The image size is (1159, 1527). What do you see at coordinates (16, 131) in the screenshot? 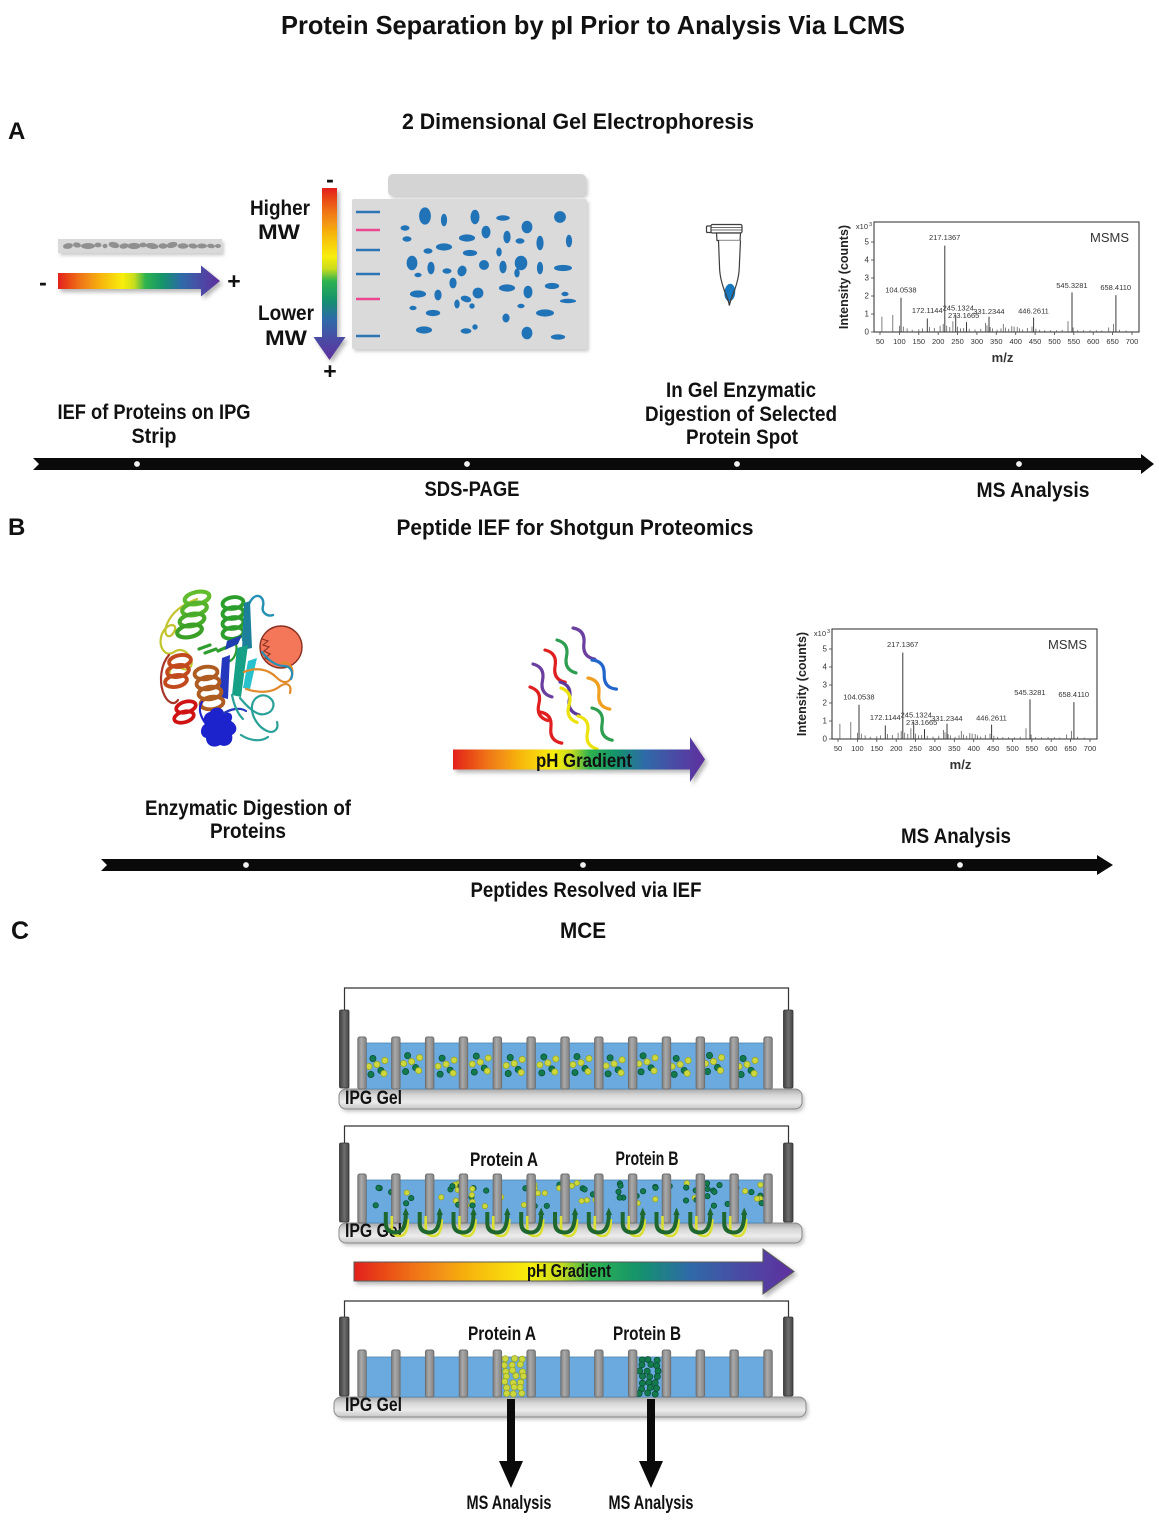
I see `svg-text: A` at bounding box center [16, 131].